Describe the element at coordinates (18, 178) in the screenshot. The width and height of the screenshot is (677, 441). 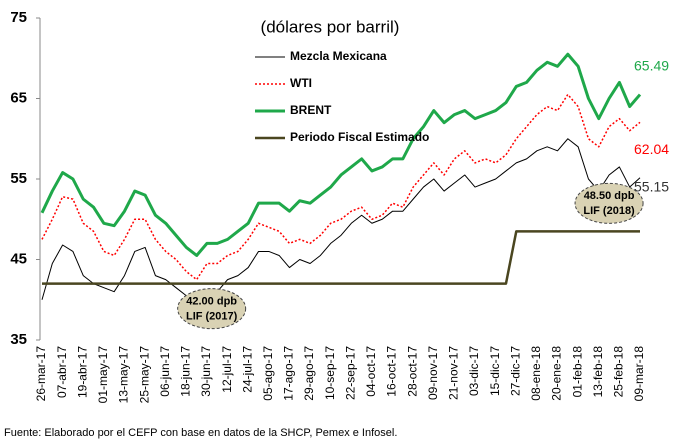
I see `y-tick-label: 55` at that location.